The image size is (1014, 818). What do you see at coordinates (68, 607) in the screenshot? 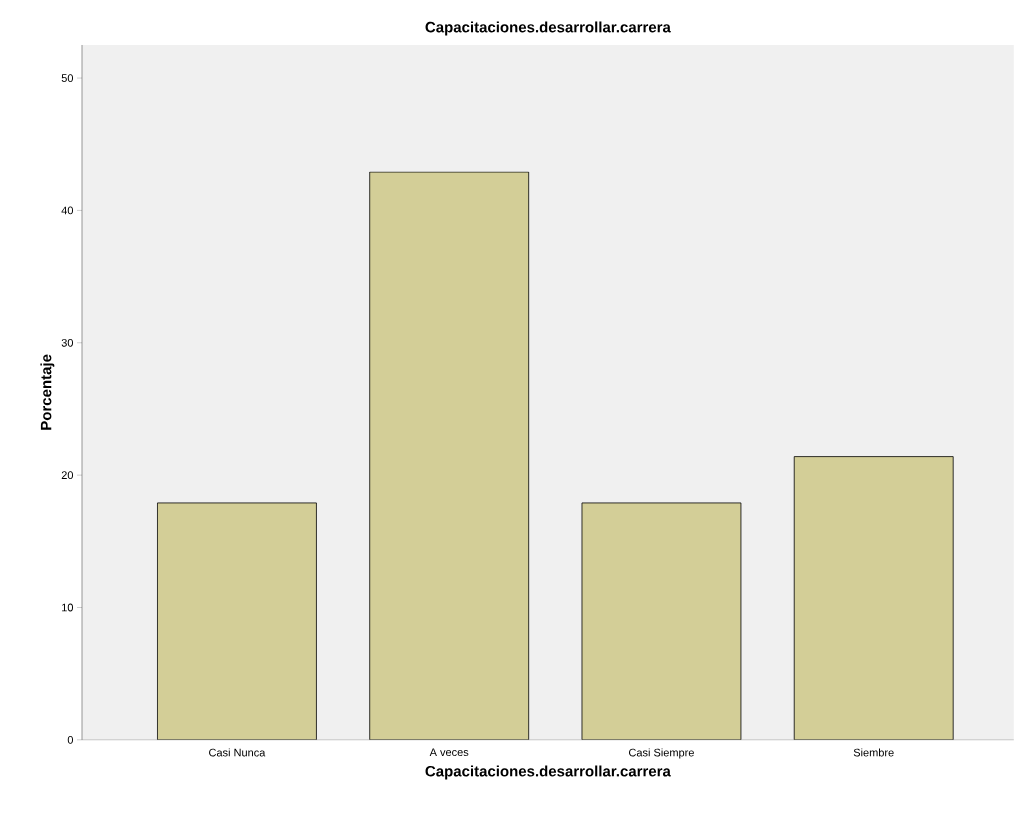
I see `y-tick-label: 10` at bounding box center [68, 607].